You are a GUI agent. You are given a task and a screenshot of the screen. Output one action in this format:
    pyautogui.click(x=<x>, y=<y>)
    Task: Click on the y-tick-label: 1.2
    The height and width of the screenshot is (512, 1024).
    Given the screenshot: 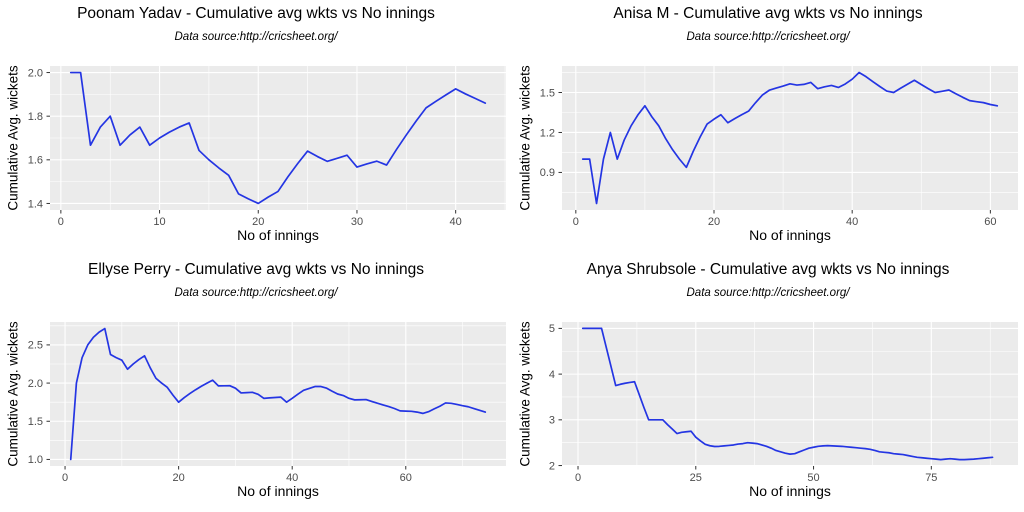 What is the action you would take?
    pyautogui.click(x=547, y=133)
    